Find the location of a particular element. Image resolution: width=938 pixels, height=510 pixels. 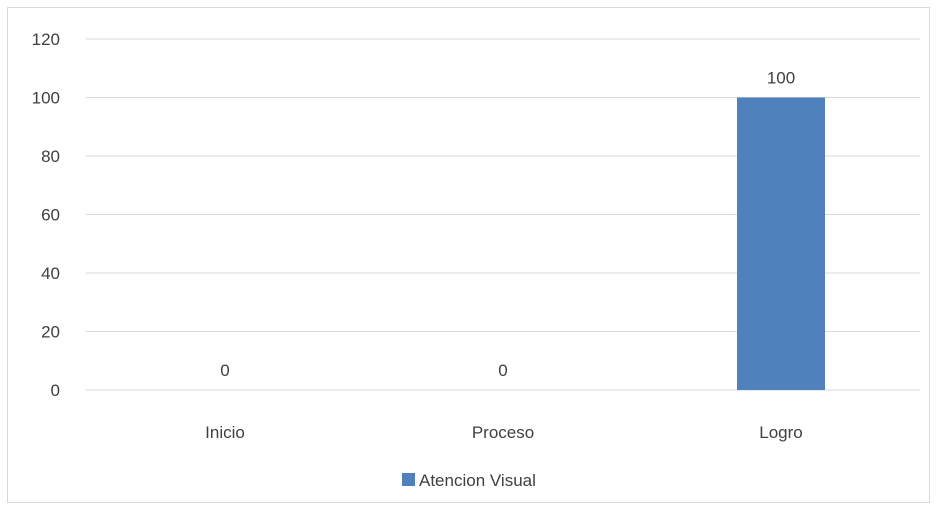

data-label-logro: 100 is located at coordinates (781, 78).